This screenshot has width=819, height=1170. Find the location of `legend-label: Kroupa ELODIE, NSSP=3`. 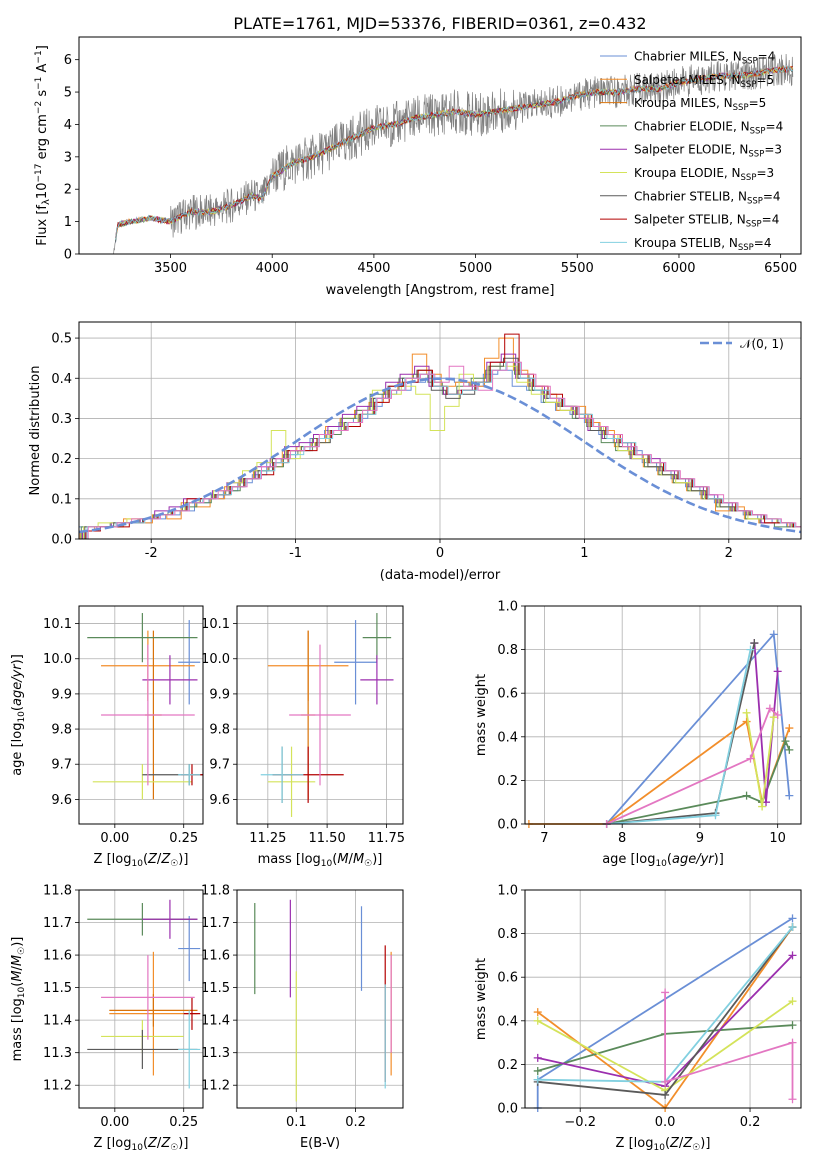

legend-label: Kroupa ELODIE, NSSP=3 is located at coordinates (704, 174).